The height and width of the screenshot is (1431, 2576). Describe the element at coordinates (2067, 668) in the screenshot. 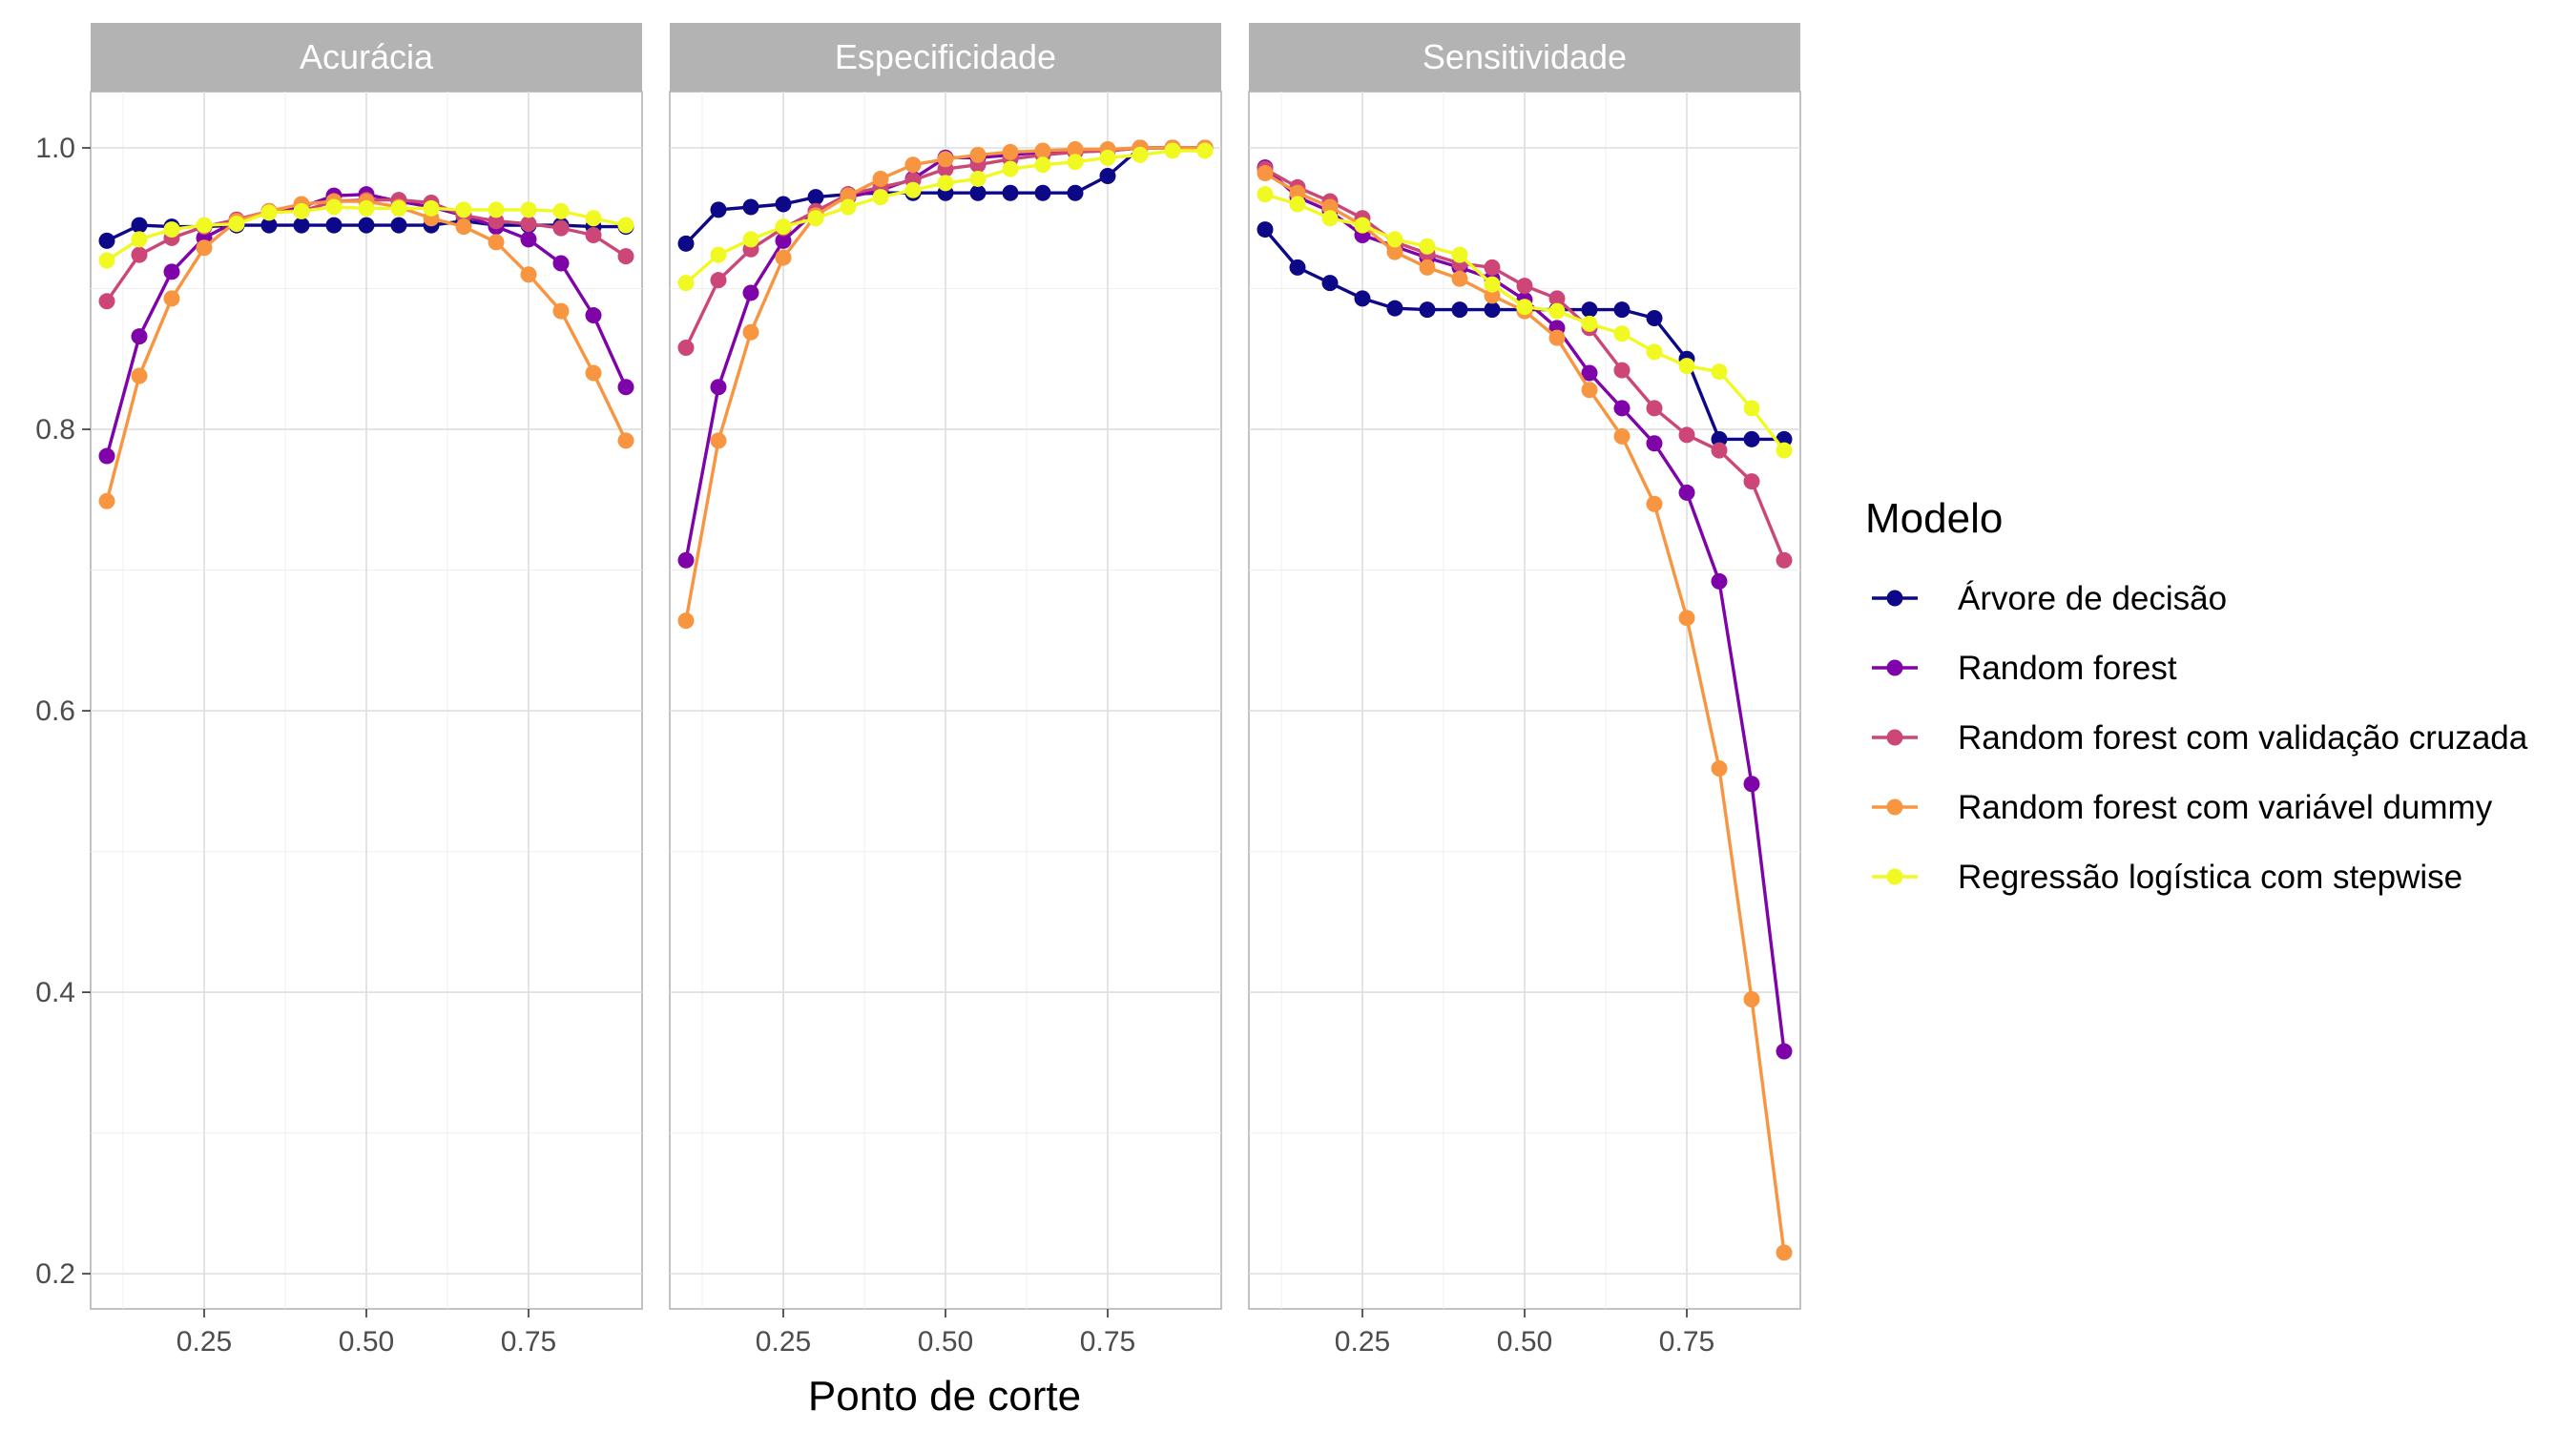

I see `legend-label: Random forest` at that location.